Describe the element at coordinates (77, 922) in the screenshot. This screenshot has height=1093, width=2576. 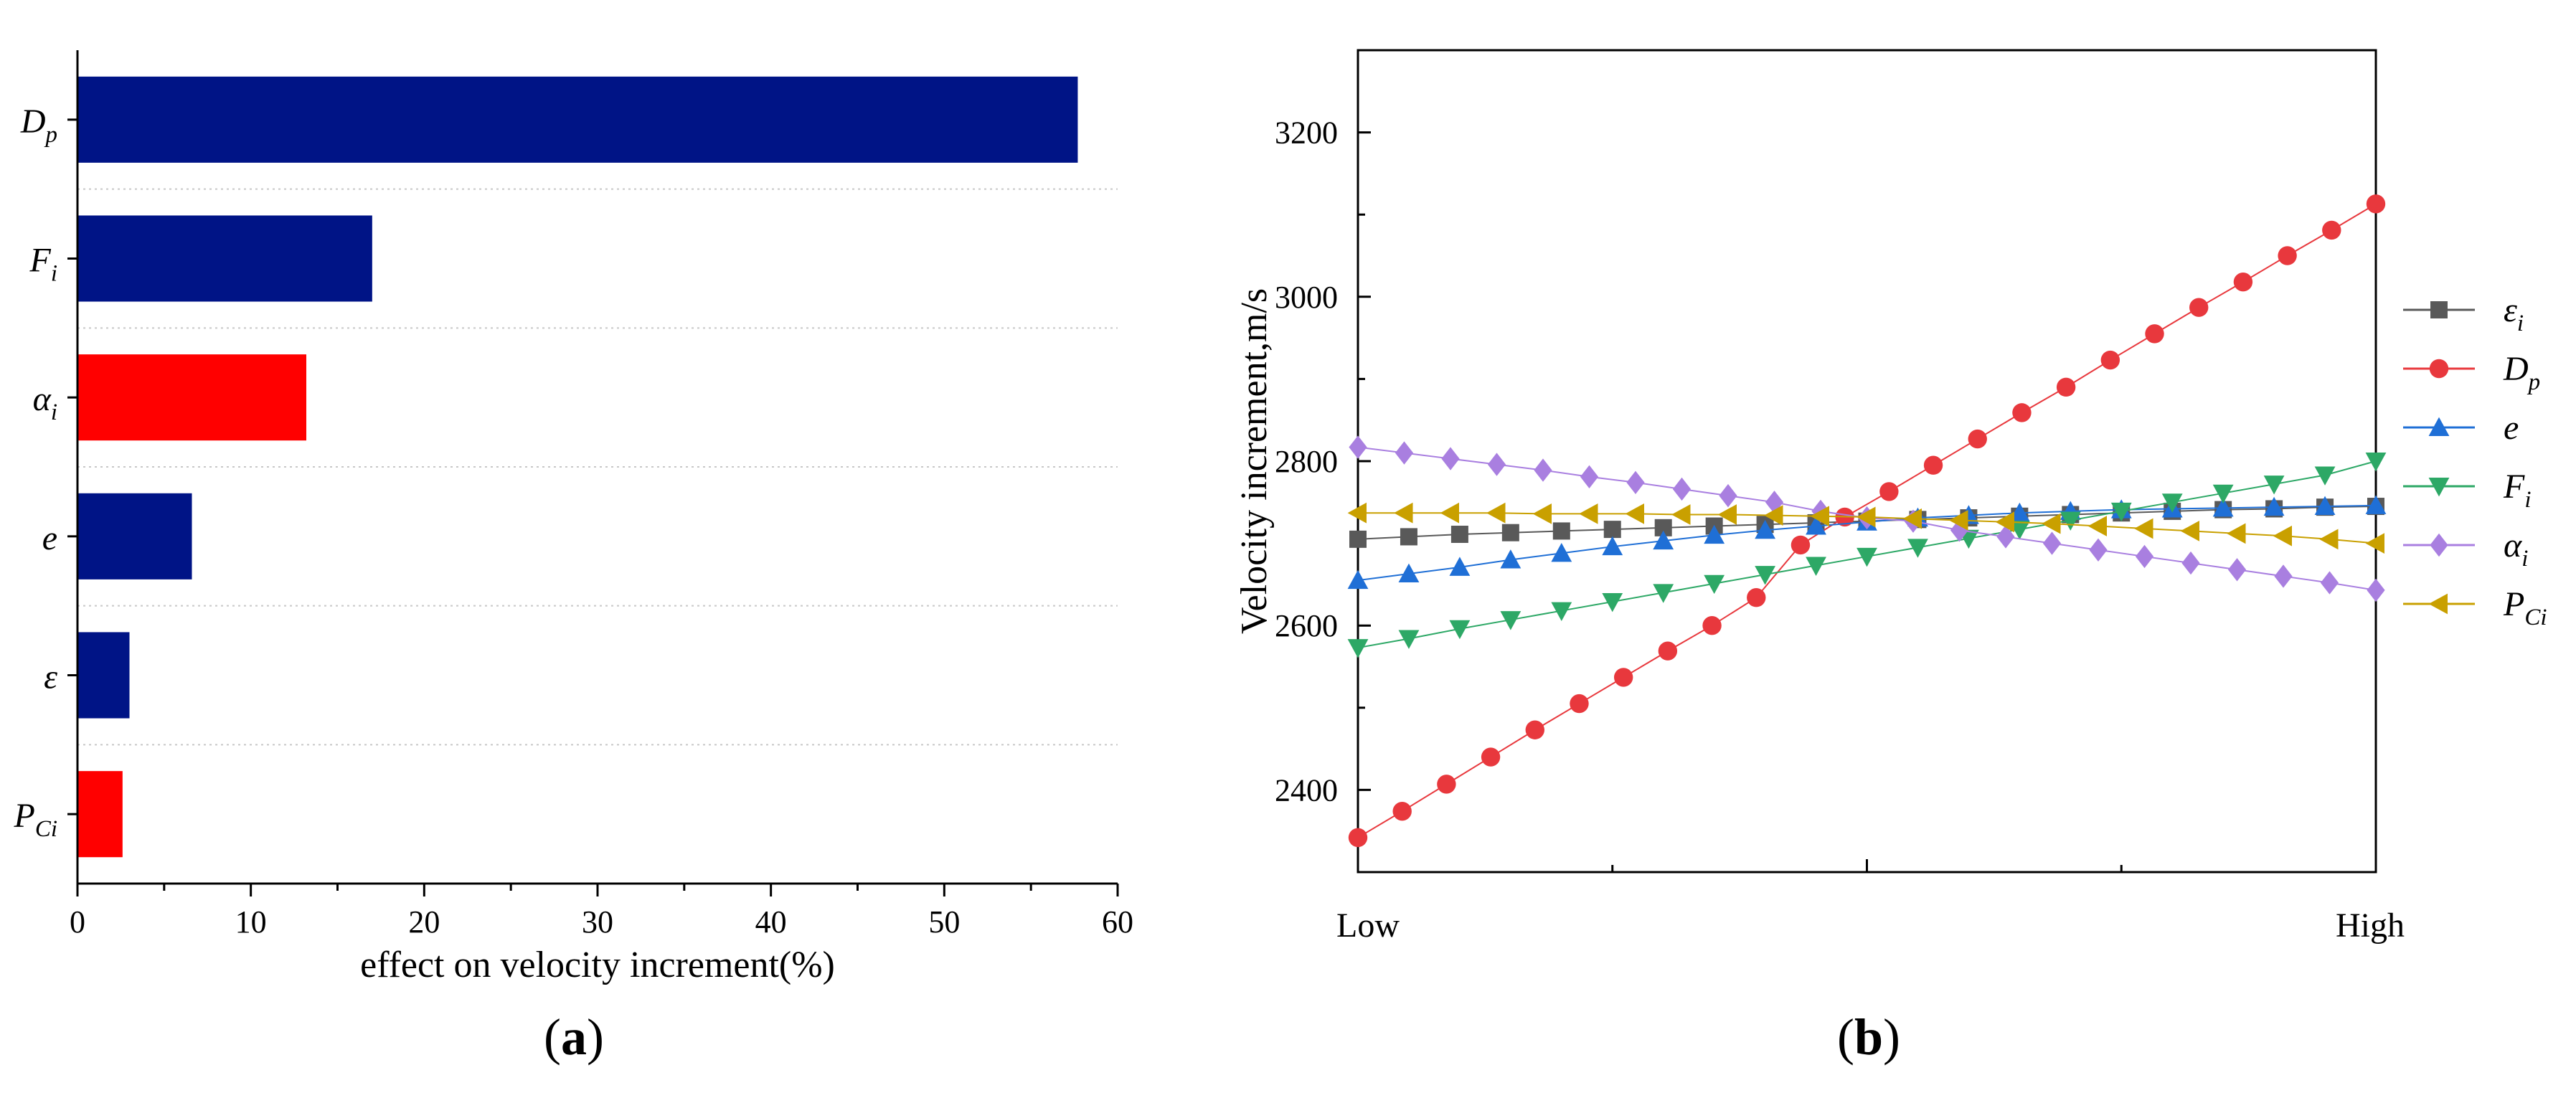
I see `x-tick-label: 0` at that location.